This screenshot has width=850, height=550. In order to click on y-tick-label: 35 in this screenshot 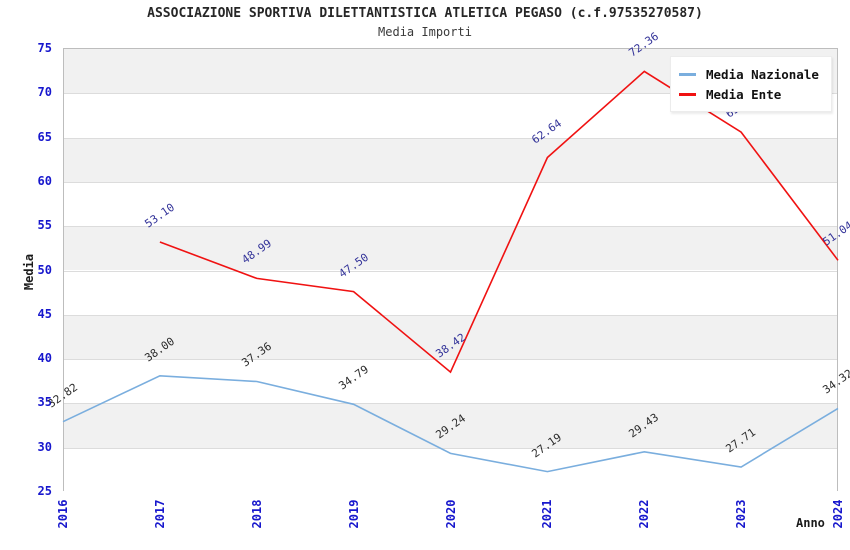, I will do `click(44, 402)`.